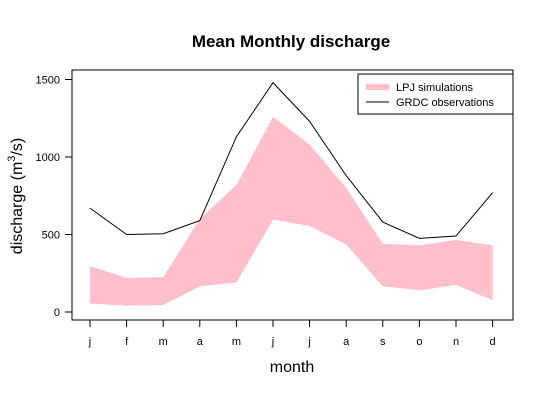 Image resolution: width=550 pixels, height=412 pixels. Describe the element at coordinates (456, 342) in the screenshot. I see `x-tick-label: n` at that location.